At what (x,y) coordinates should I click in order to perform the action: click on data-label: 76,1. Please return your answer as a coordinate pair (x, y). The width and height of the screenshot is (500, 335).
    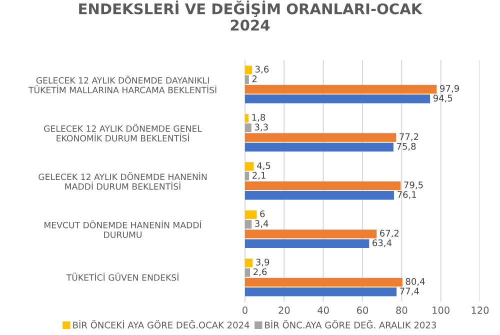
    Looking at the image, I should click on (407, 195).